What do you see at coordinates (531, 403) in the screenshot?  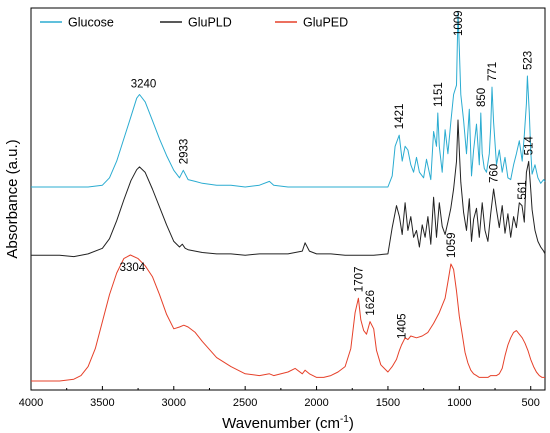 I see `x-tick-label-500: 500` at bounding box center [531, 403].